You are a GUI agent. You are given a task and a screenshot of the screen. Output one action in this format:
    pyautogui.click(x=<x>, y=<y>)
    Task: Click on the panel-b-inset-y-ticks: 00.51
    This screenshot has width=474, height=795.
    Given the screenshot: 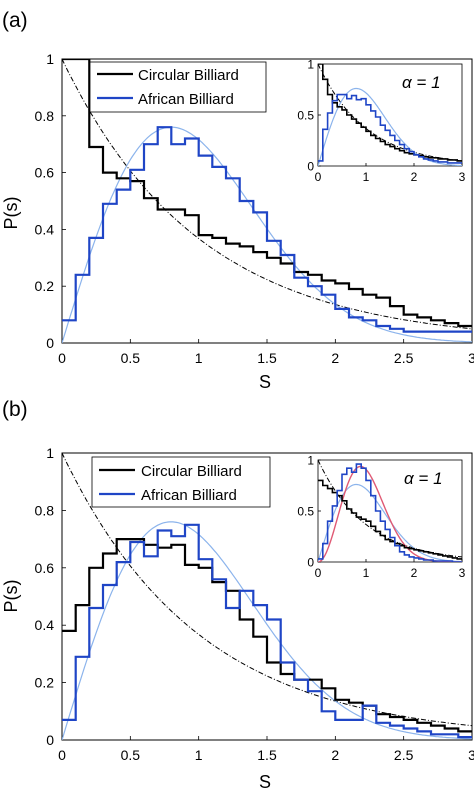 What is the action you would take?
    pyautogui.click(x=309, y=511)
    